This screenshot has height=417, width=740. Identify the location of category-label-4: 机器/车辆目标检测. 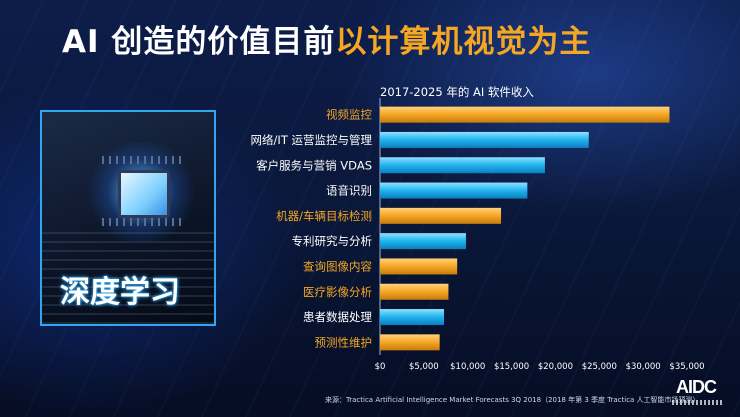
(324, 216).